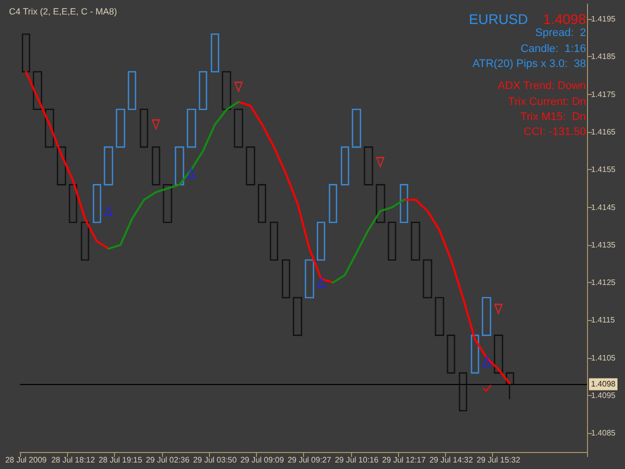 This screenshot has width=625, height=469. Describe the element at coordinates (560, 33) in the screenshot. I see `annotation: Spread: 2` at that location.